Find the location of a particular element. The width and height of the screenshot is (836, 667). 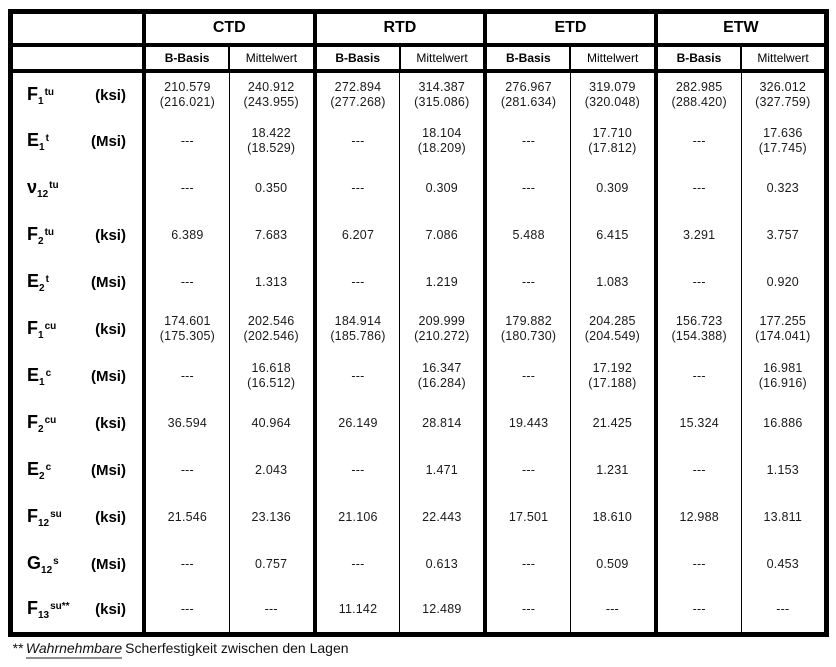

property-symbol: E2t is located at coordinates (38, 282).